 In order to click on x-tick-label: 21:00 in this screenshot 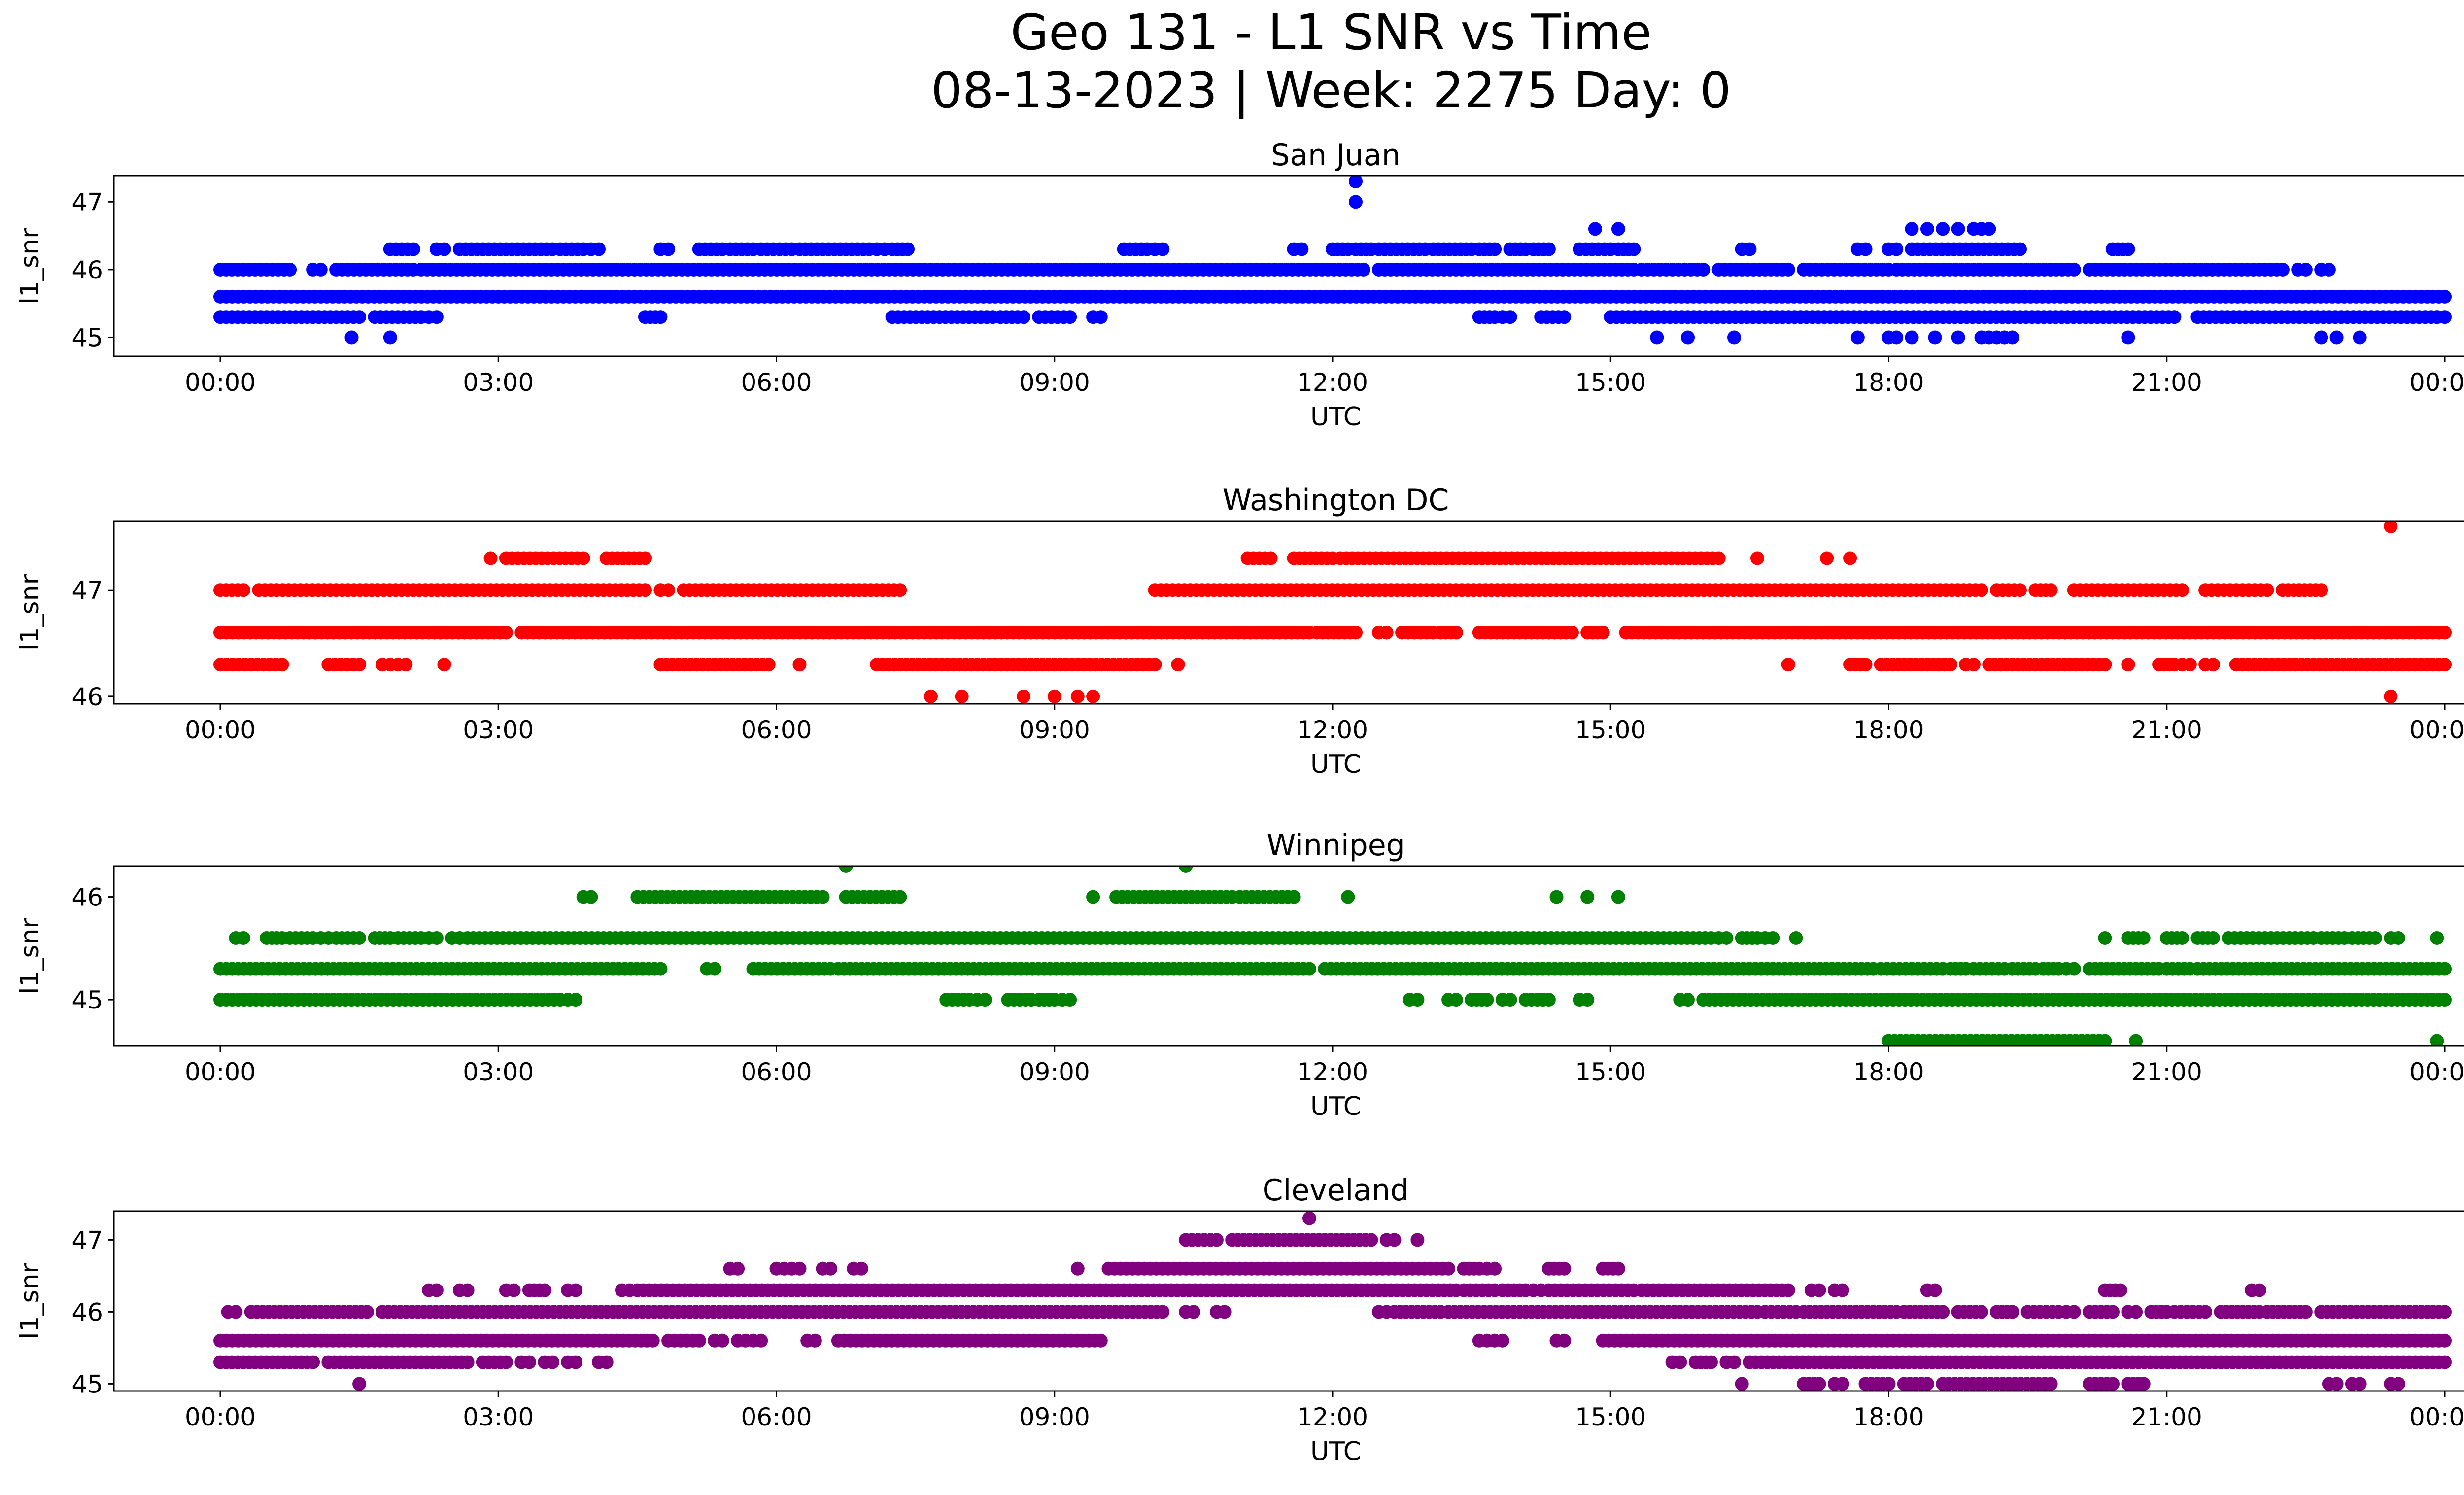, I will do `click(2166, 1072)`.